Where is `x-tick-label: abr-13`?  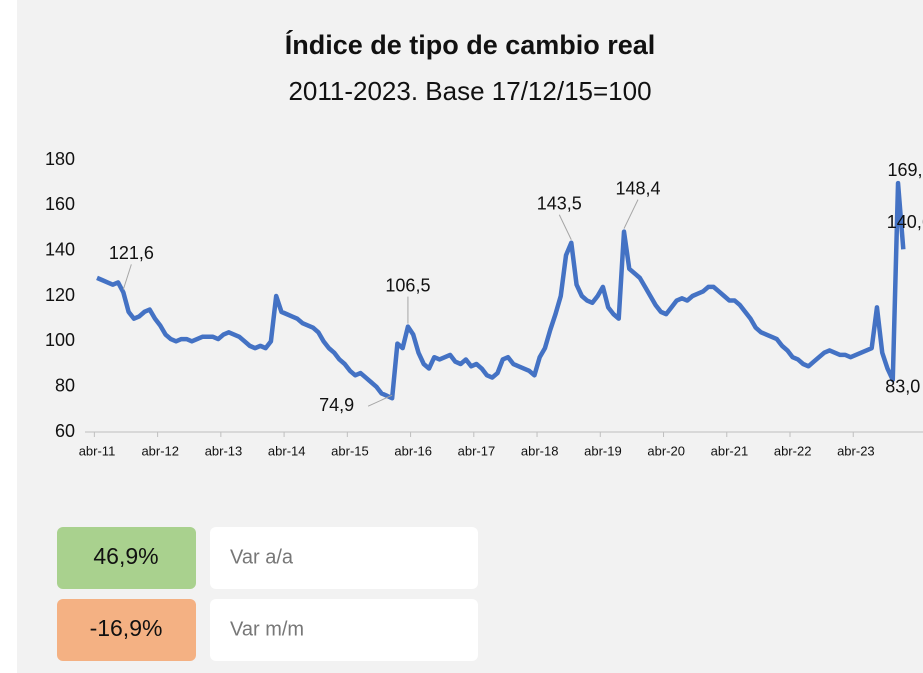 x-tick-label: abr-13 is located at coordinates (224, 450).